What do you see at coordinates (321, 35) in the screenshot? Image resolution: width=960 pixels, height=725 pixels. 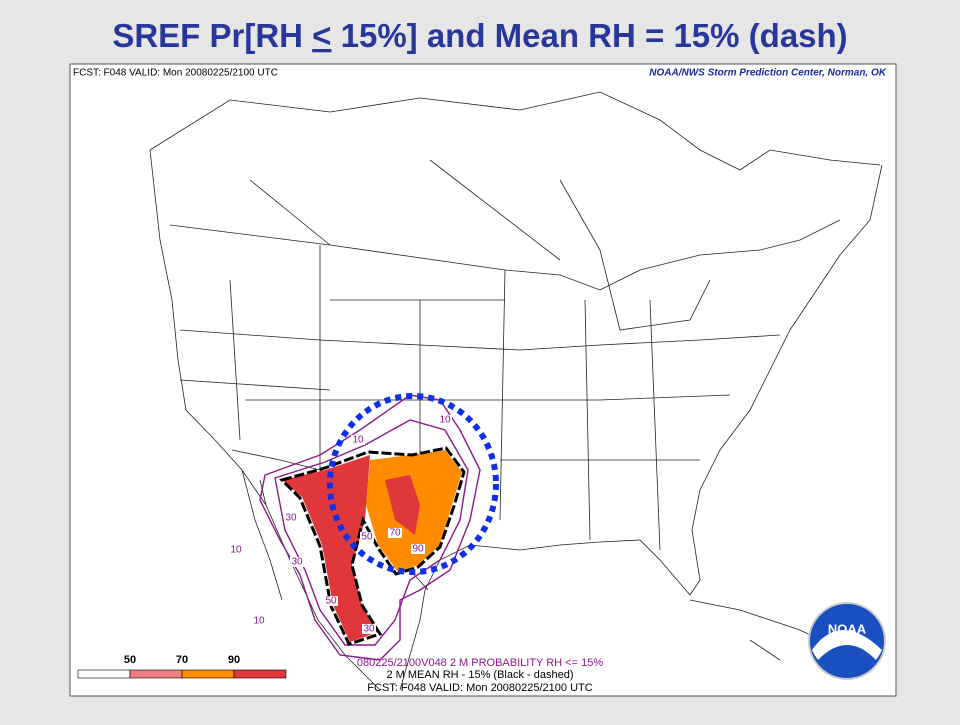 I see `title-part: <` at bounding box center [321, 35].